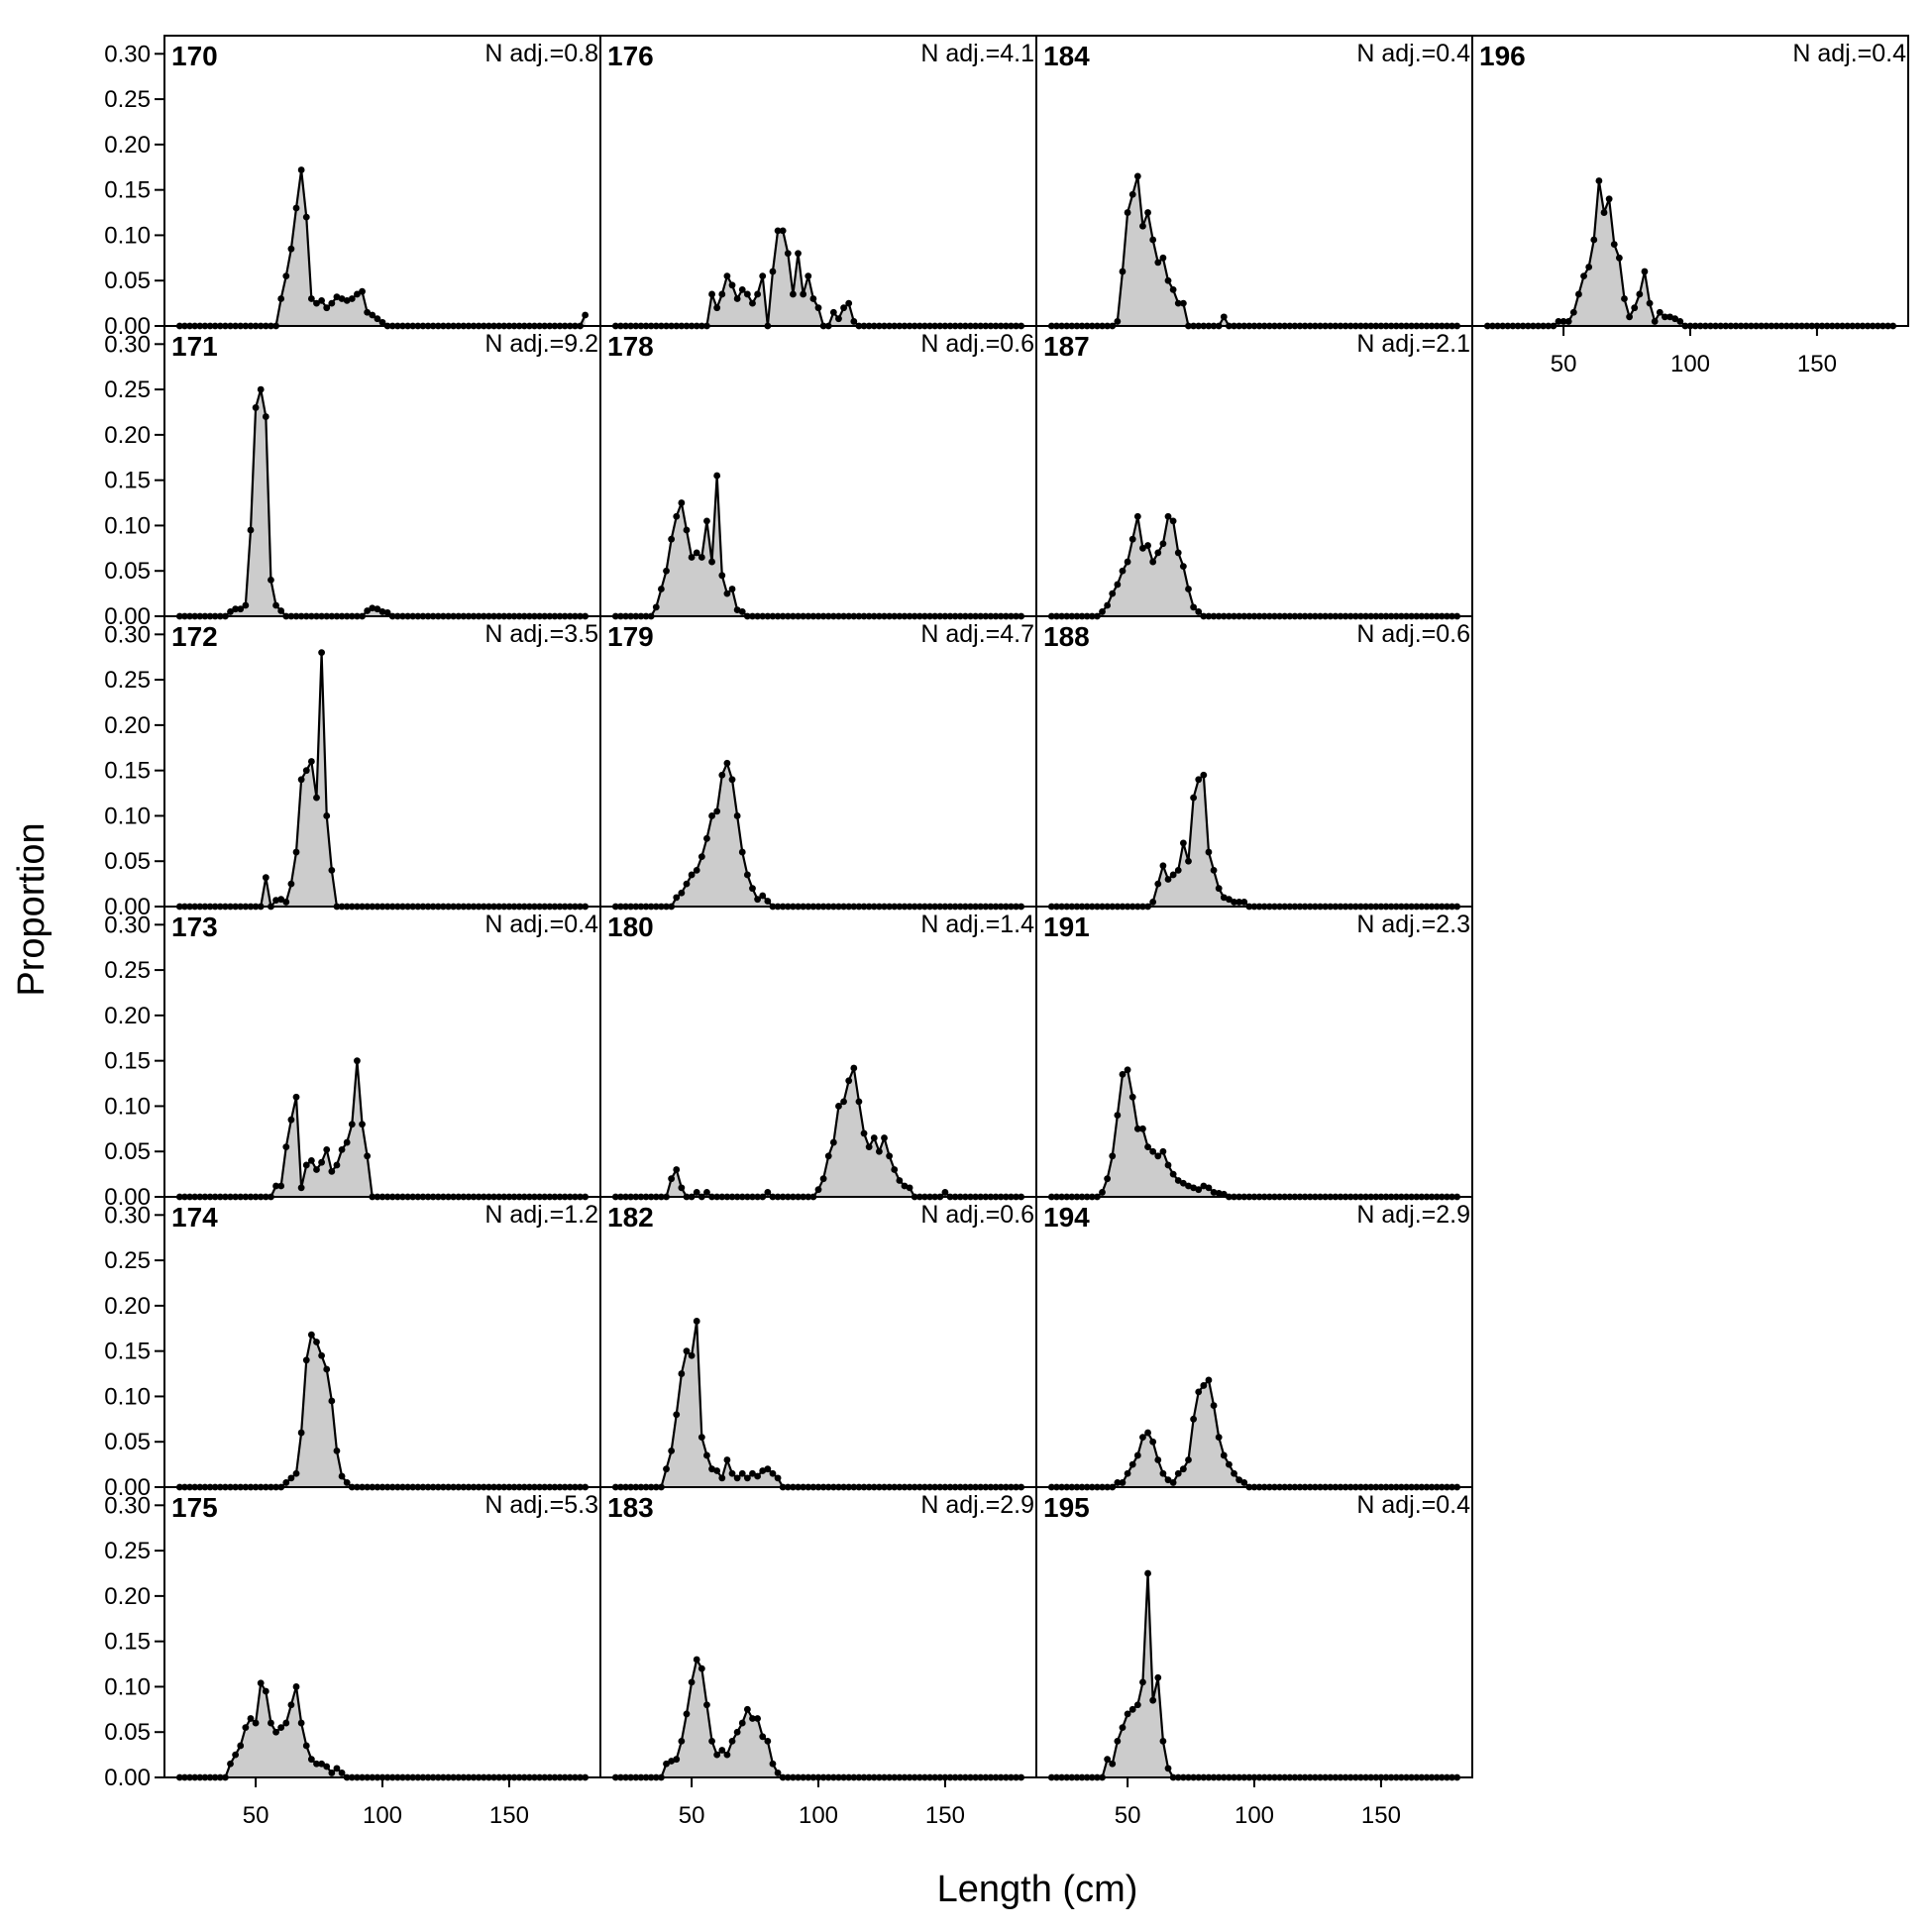  What do you see at coordinates (194, 56) in the screenshot?
I see `panel-id-label: 170` at bounding box center [194, 56].